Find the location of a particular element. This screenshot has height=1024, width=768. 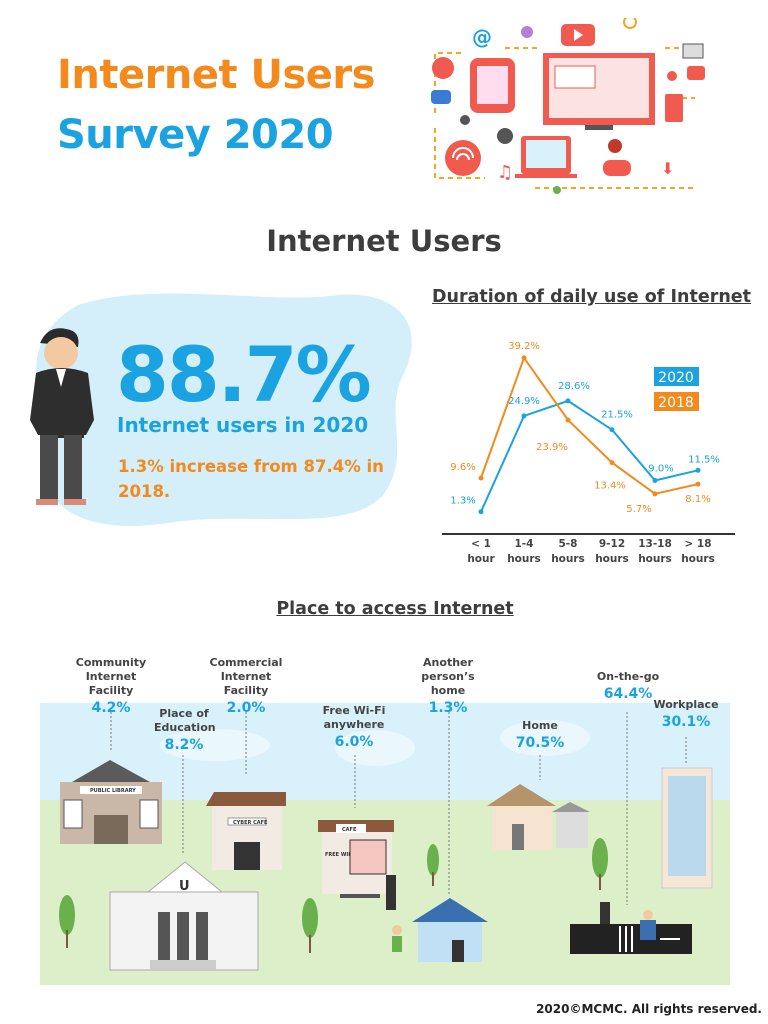

x-tick-label: hour is located at coordinates (481, 559).